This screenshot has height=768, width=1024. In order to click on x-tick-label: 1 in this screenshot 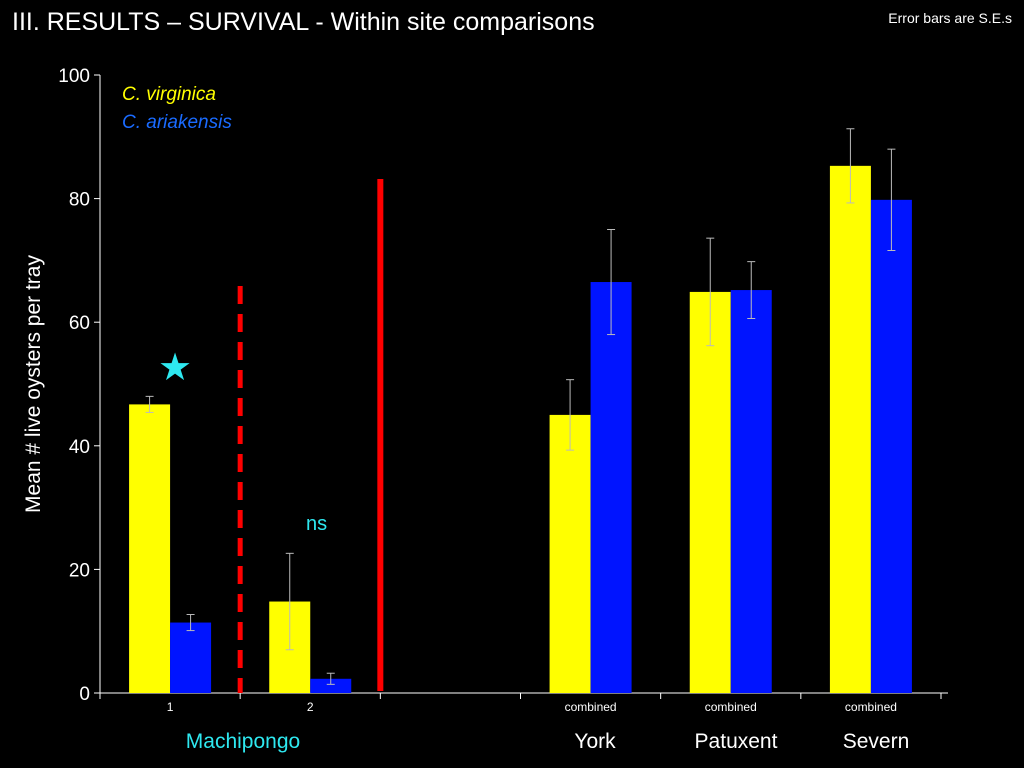, I will do `click(170, 707)`.